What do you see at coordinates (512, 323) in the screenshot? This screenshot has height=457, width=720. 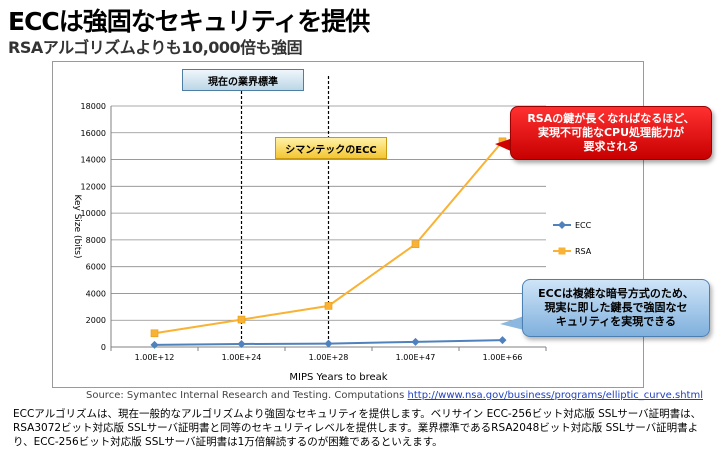 I see `ecc-callout-pointer` at bounding box center [512, 323].